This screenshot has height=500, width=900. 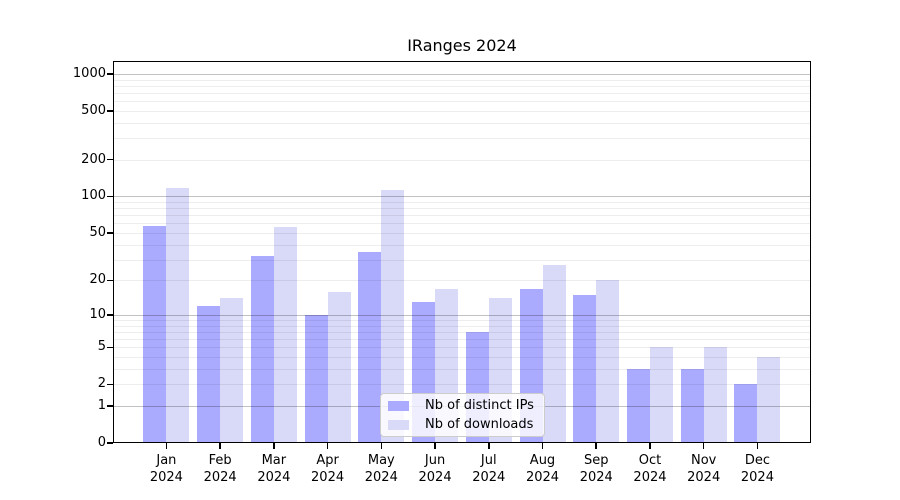 What do you see at coordinates (209, 374) in the screenshot?
I see `bar-distinct_ips-feb` at bounding box center [209, 374].